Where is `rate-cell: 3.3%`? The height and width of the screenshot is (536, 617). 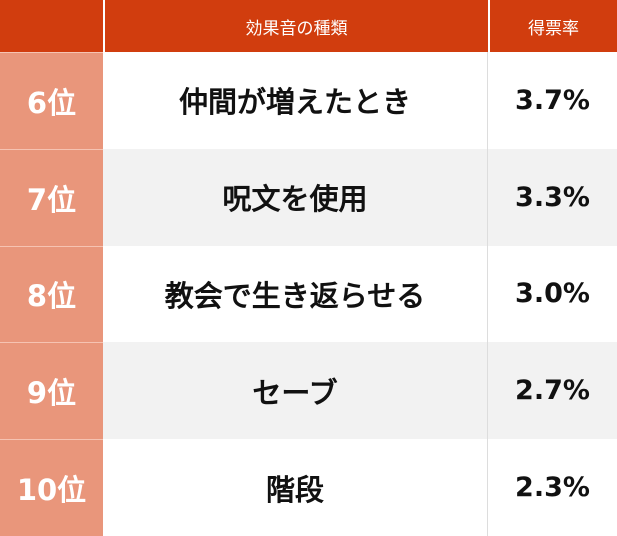 rate-cell: 3.3% is located at coordinates (552, 197).